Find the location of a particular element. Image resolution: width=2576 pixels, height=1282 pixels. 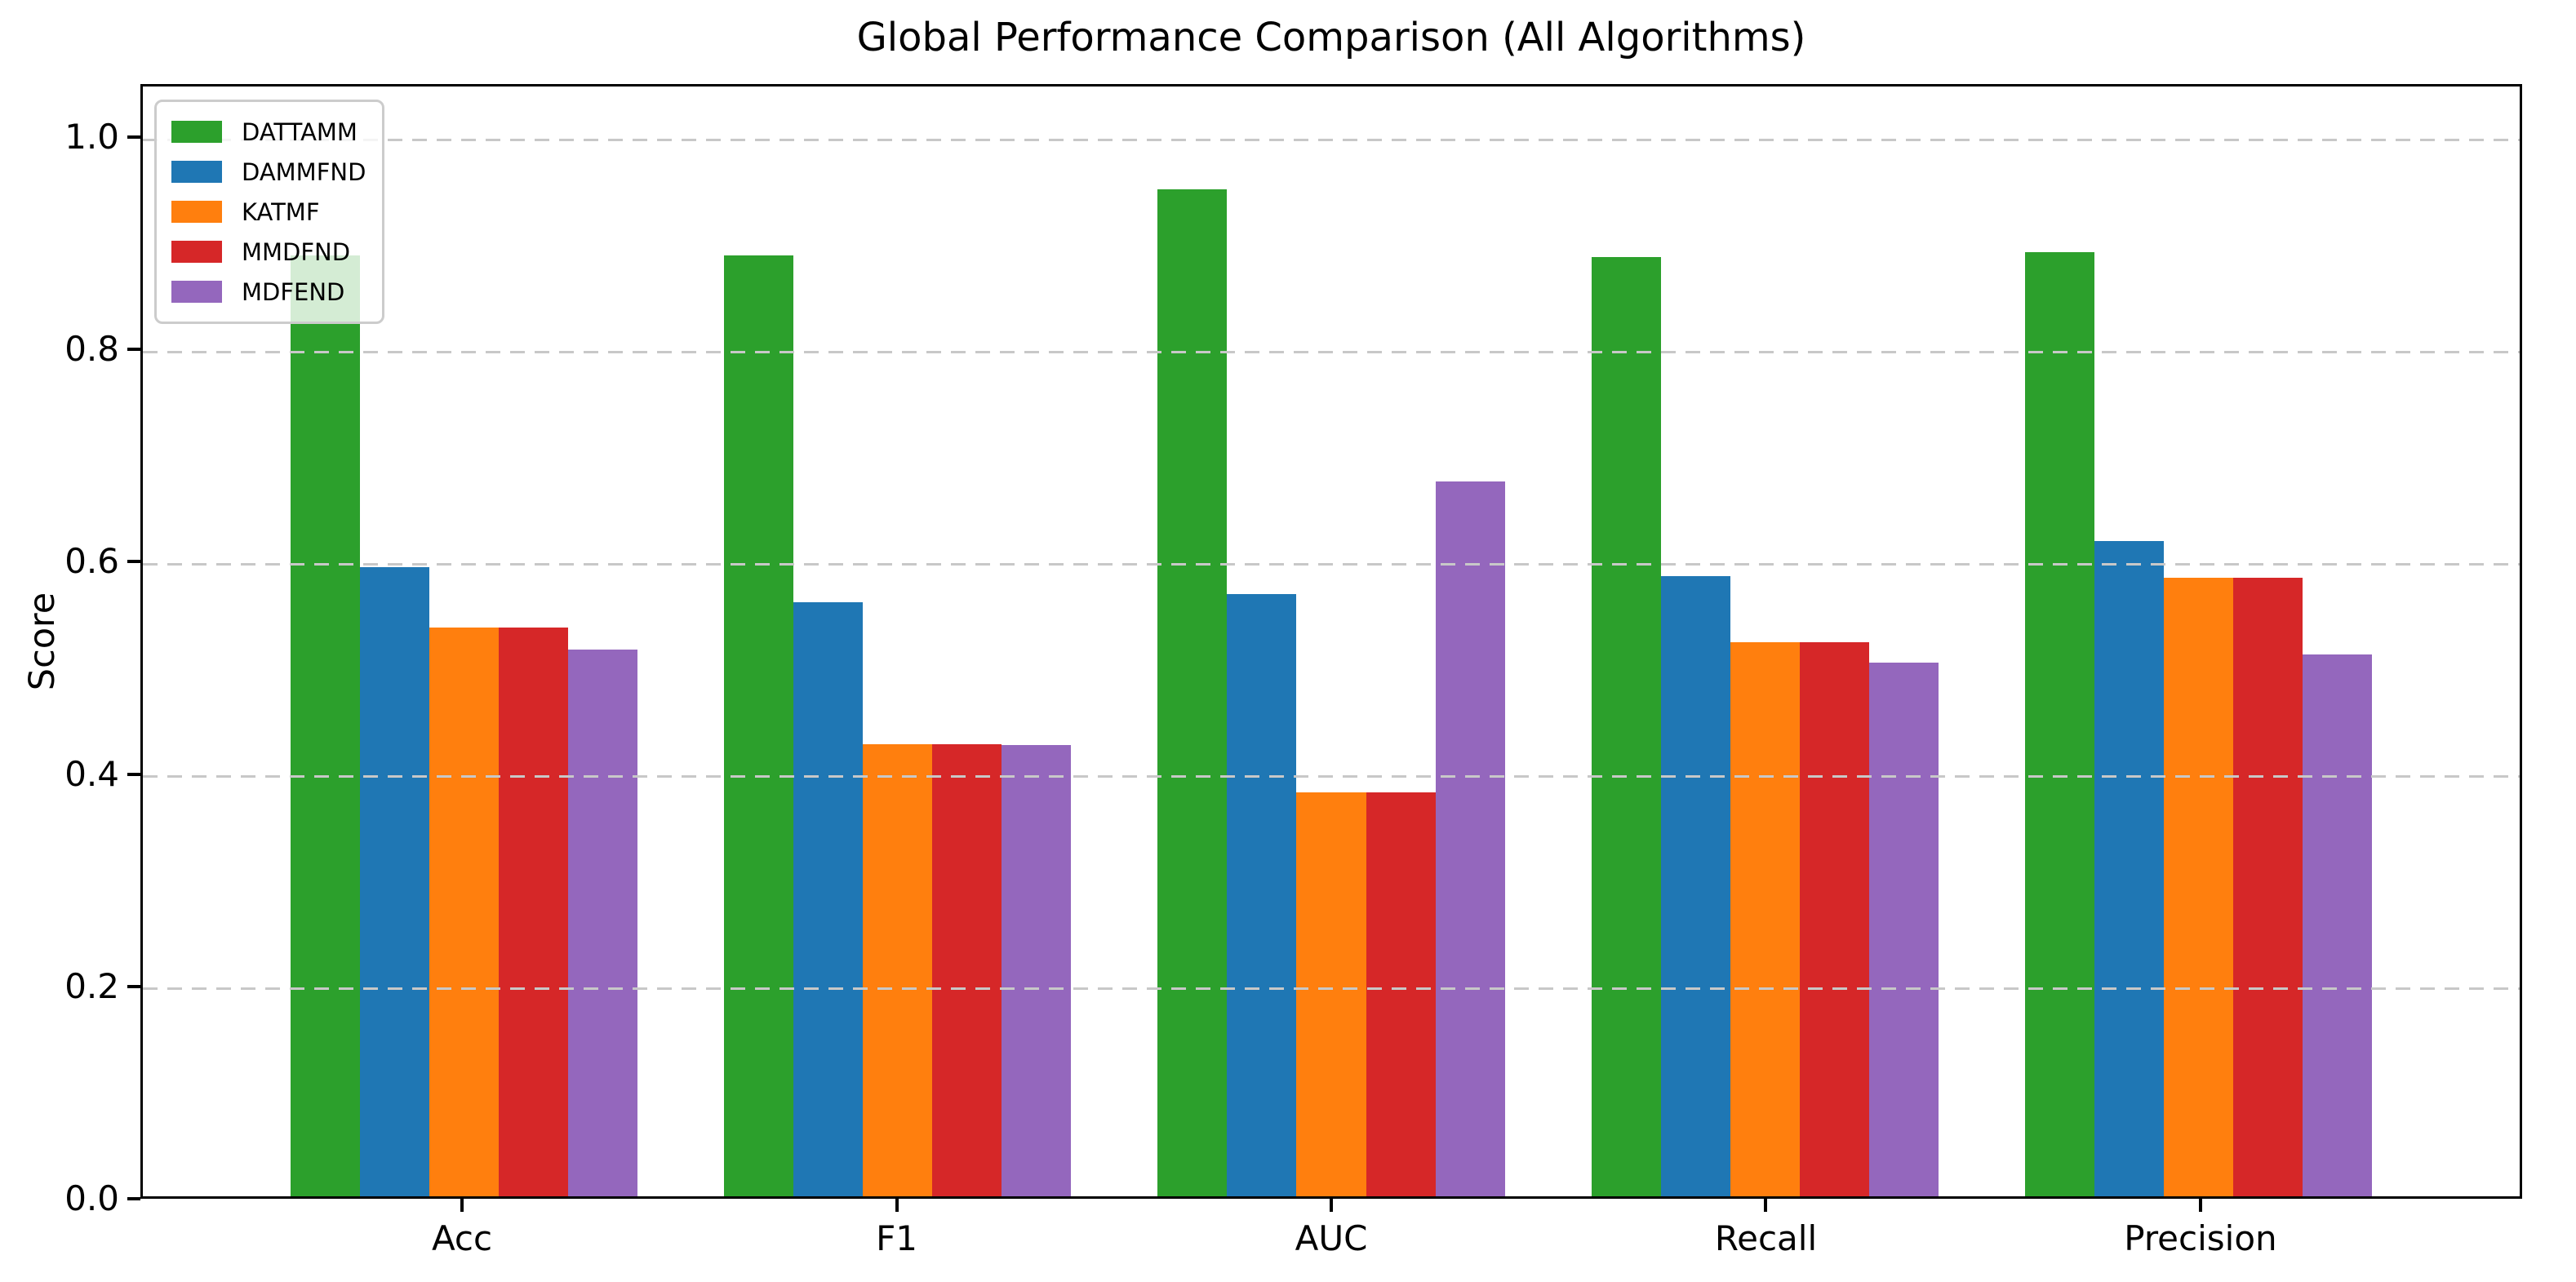

bar-MMDFND-Acc is located at coordinates (533, 912).